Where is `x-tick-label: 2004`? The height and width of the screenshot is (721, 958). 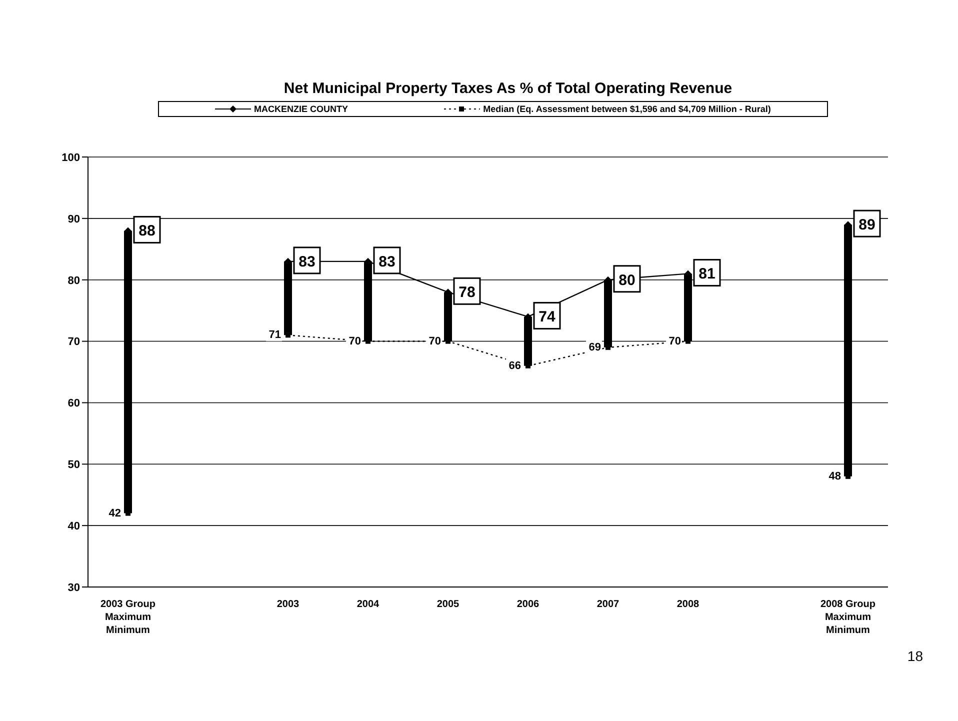 x-tick-label: 2004 is located at coordinates (368, 604).